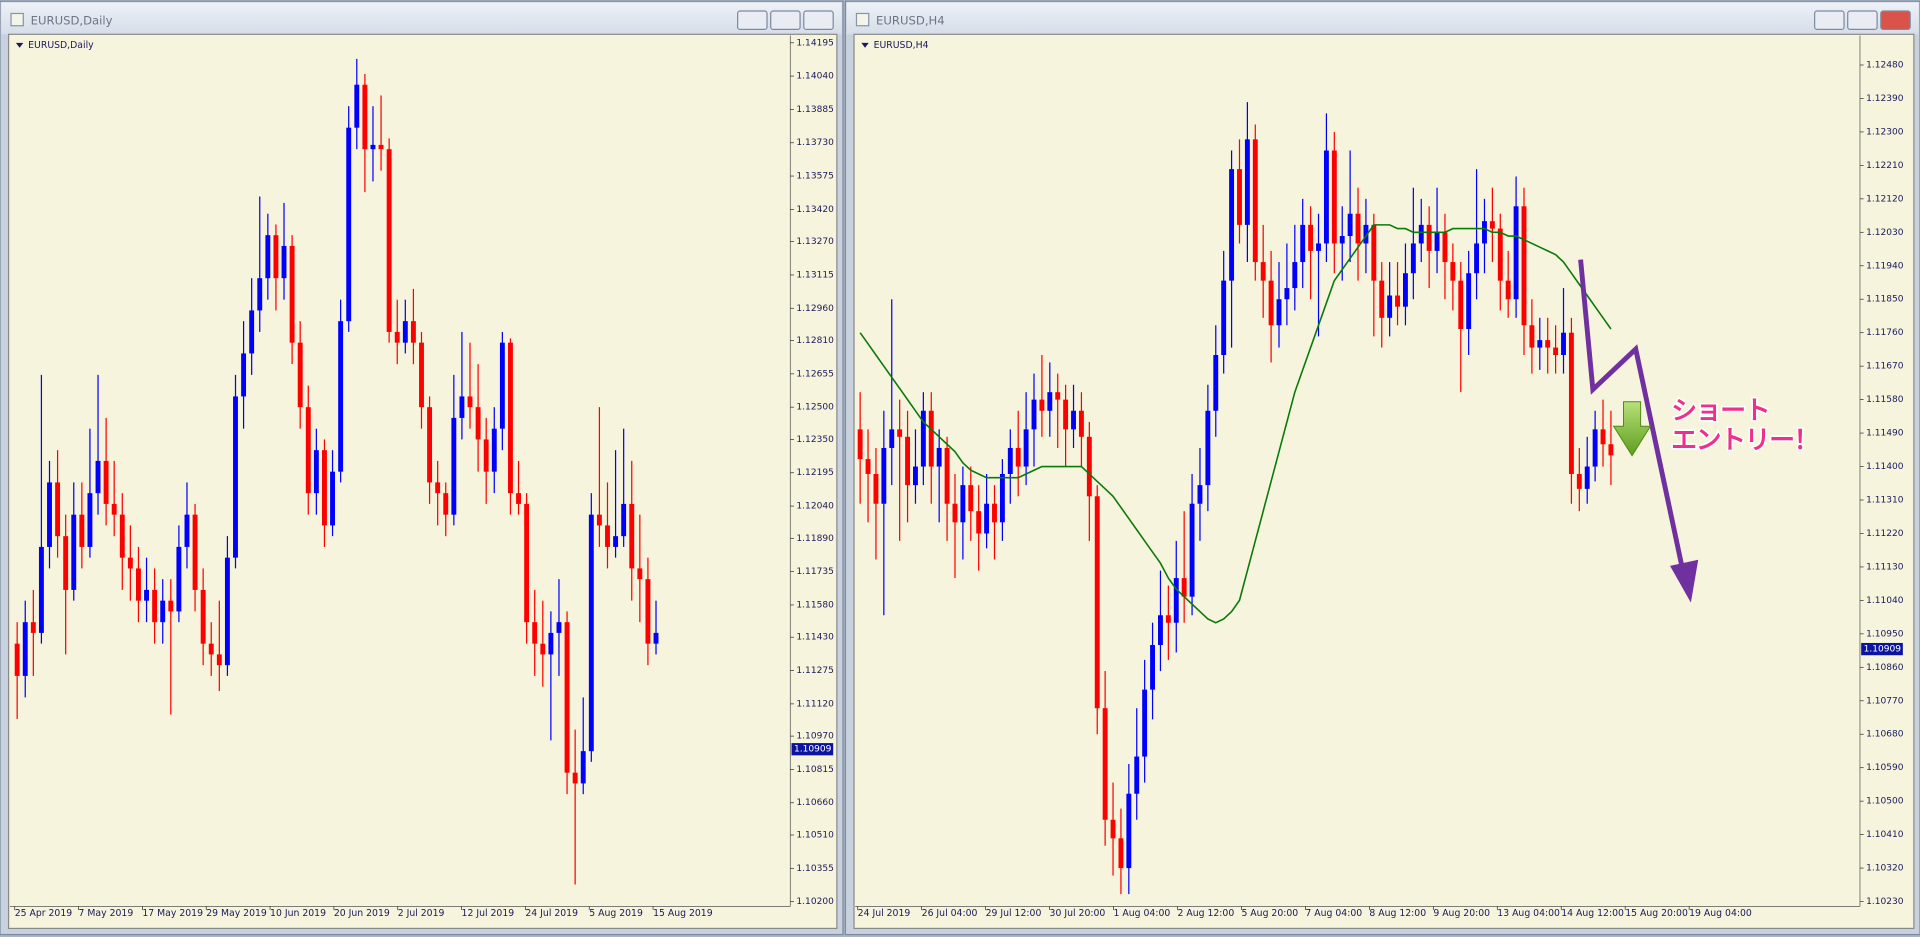  What do you see at coordinates (814, 473) in the screenshot?
I see `y-tick-label: 1.12195` at bounding box center [814, 473].